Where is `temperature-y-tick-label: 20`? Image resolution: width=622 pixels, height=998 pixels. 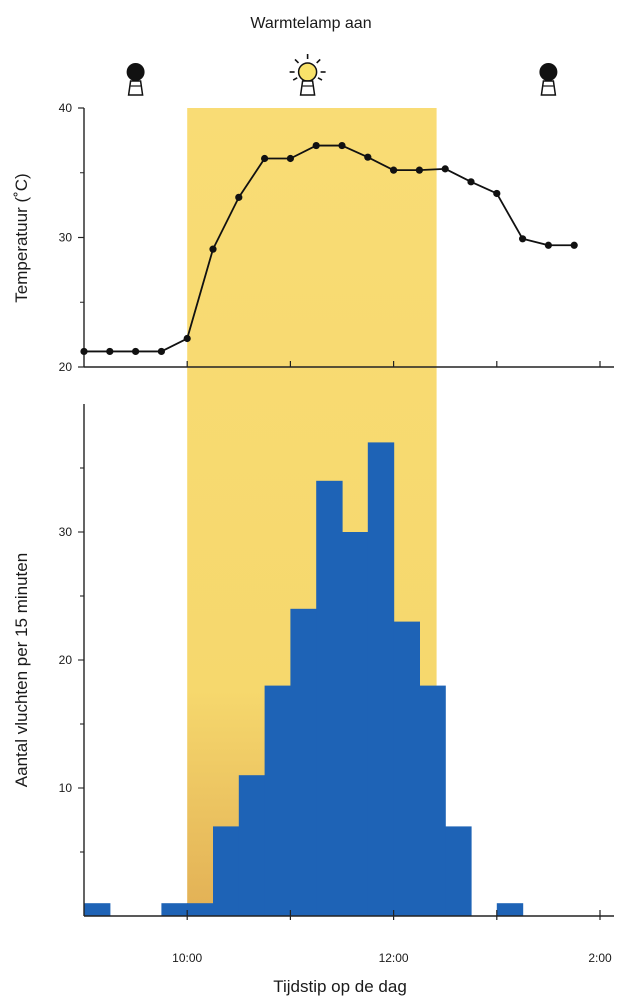 temperature-y-tick-label: 20 is located at coordinates (66, 367).